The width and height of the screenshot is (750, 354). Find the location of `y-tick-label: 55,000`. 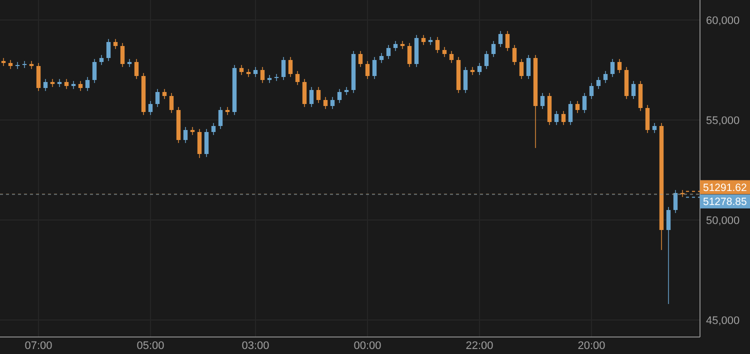

y-tick-label: 55,000 is located at coordinates (723, 120).